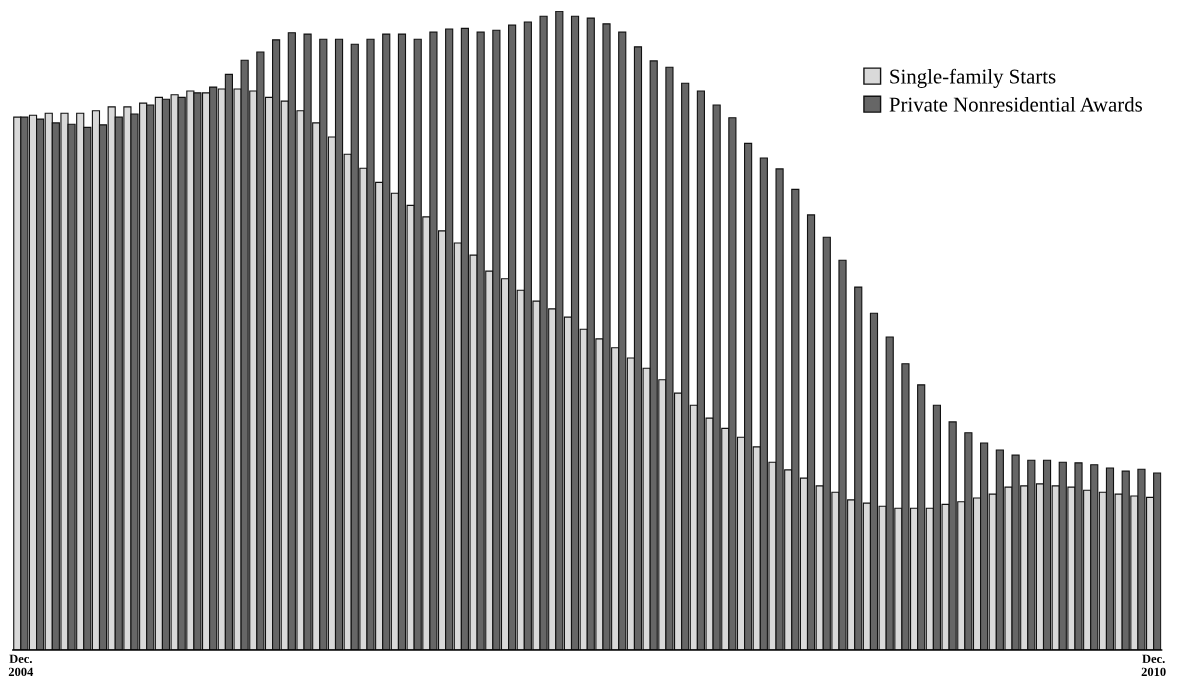  I want to click on legend-label: Private Nonresidential Awards, so click(1015, 104).